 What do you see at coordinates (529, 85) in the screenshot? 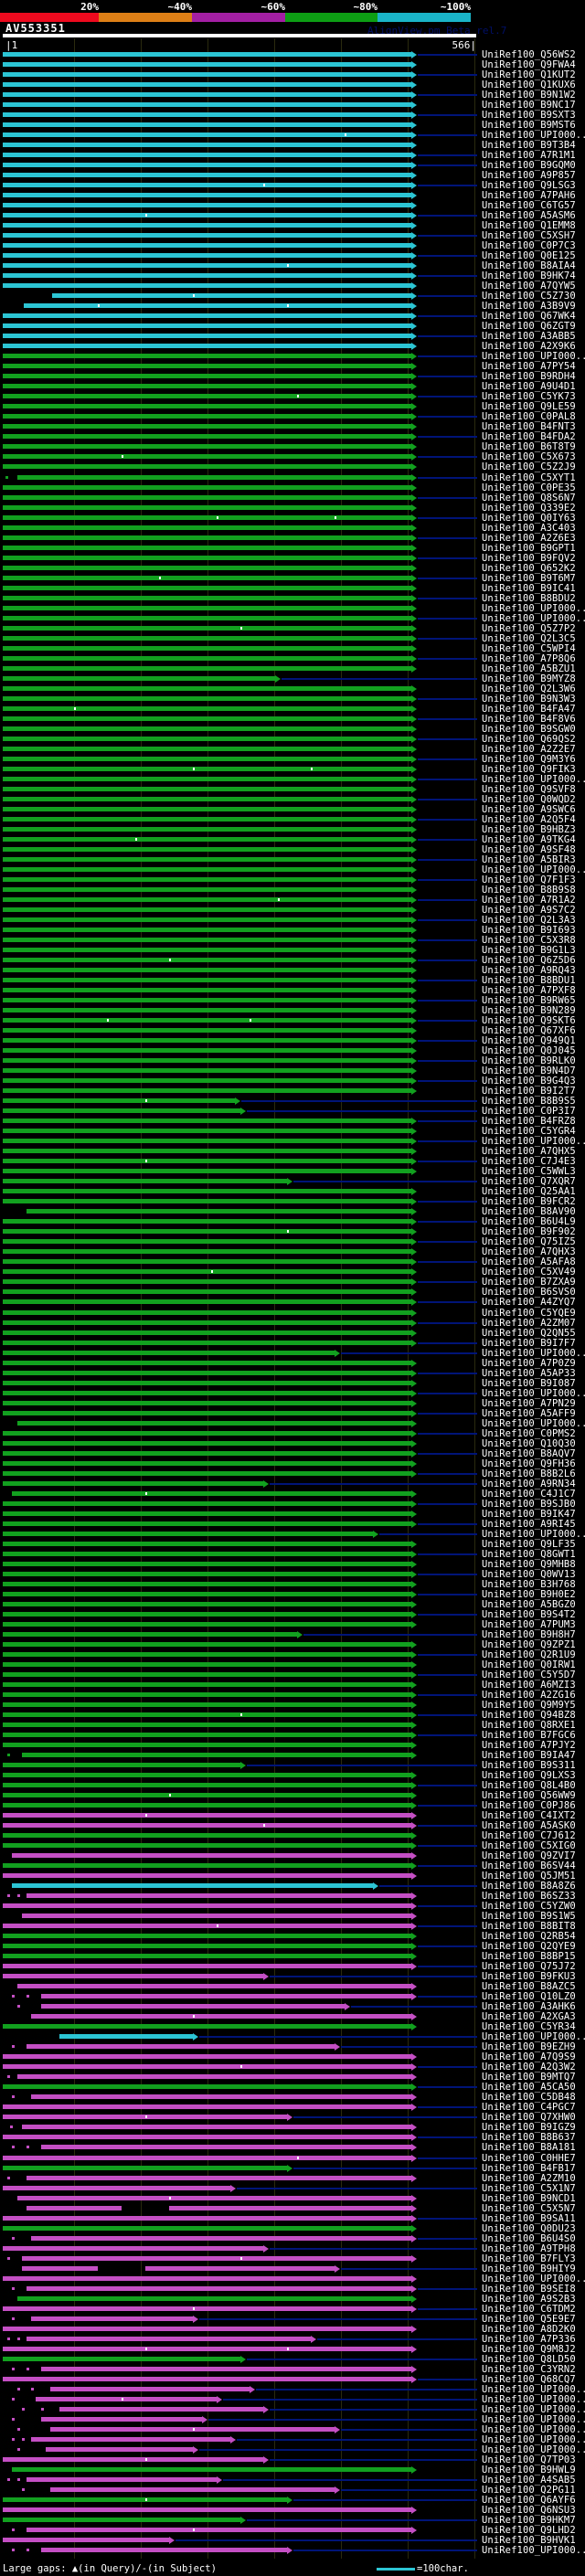
I see `hit-id: UniRef100_Q1KUX6` at bounding box center [529, 85].